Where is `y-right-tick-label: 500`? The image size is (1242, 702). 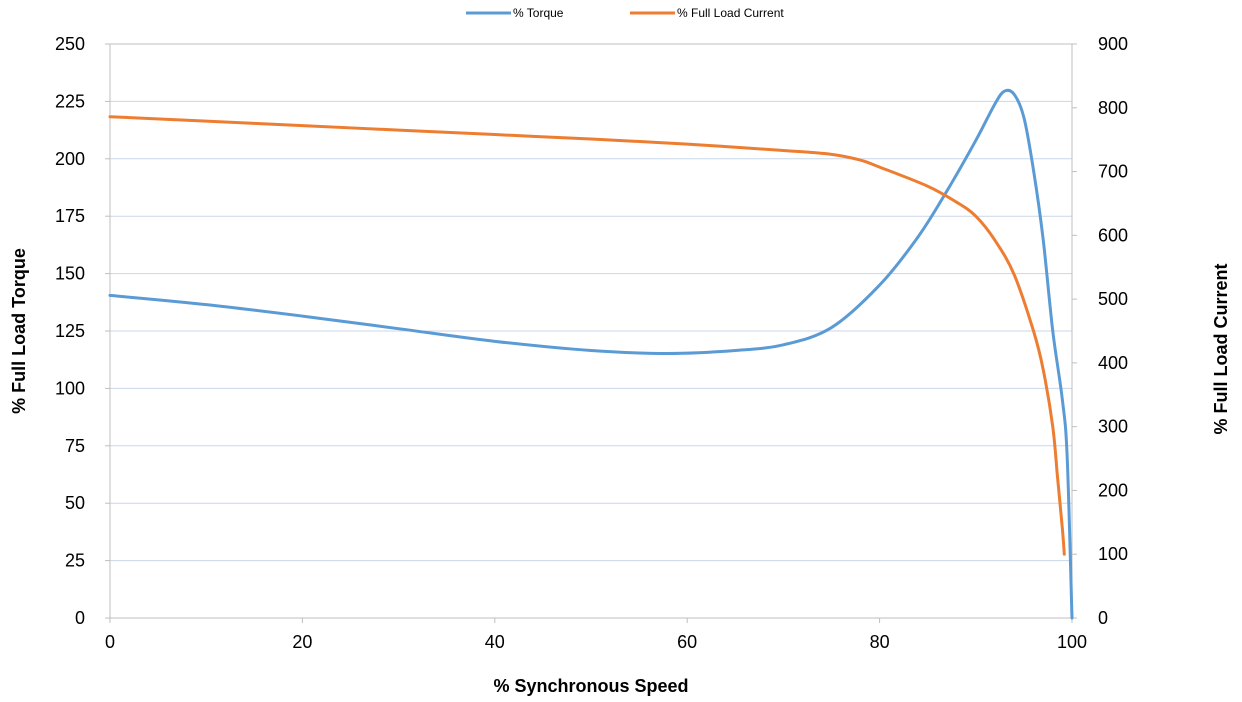
y-right-tick-label: 500 is located at coordinates (1113, 299).